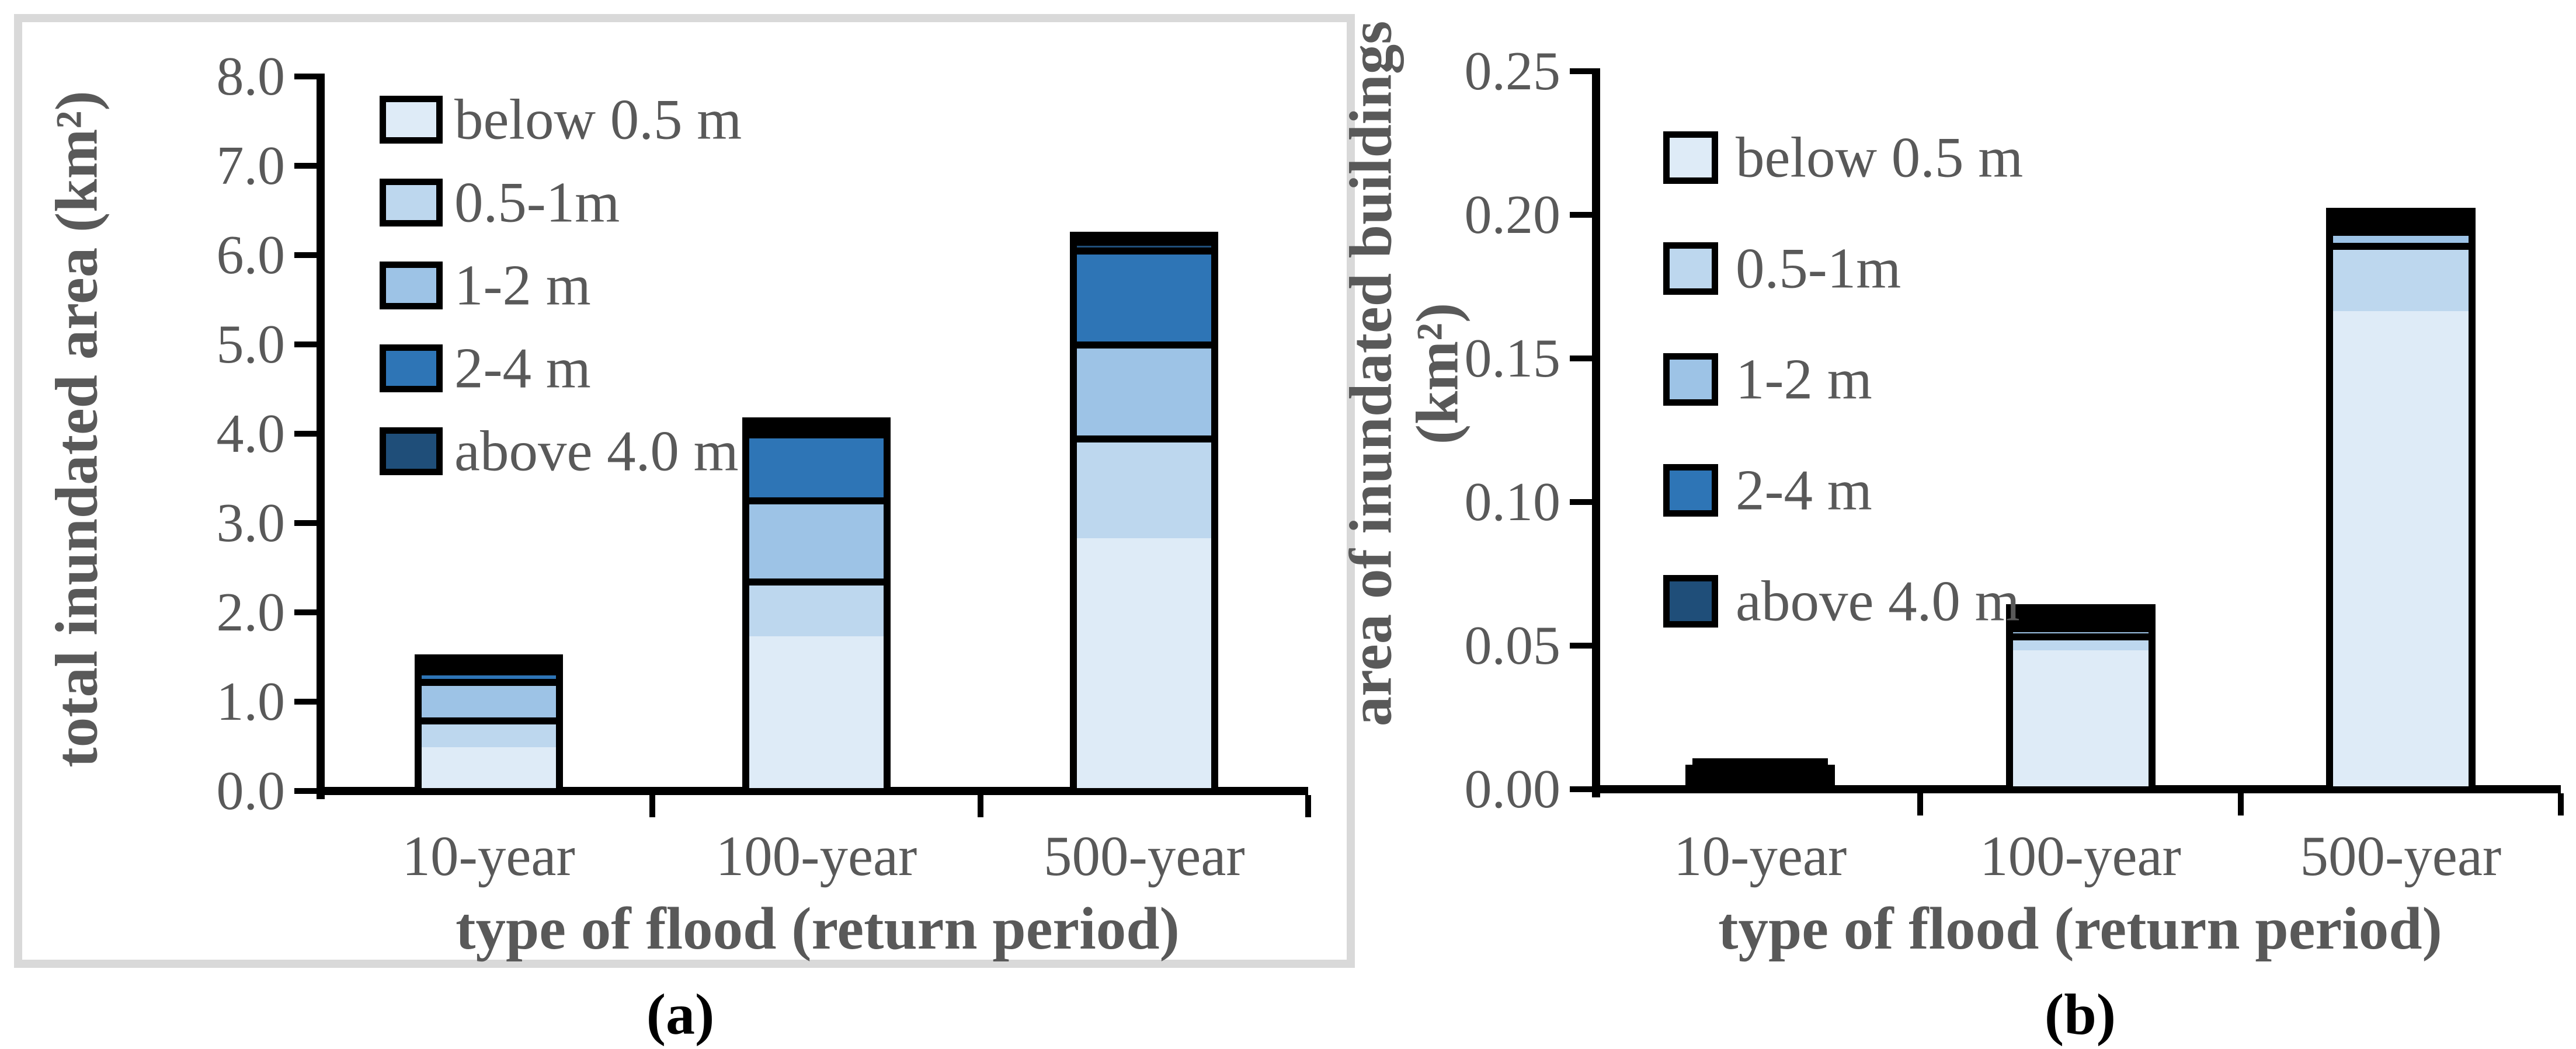 This screenshot has width=2576, height=1049. I want to click on y-tick-label: 1.0, so click(251, 701).